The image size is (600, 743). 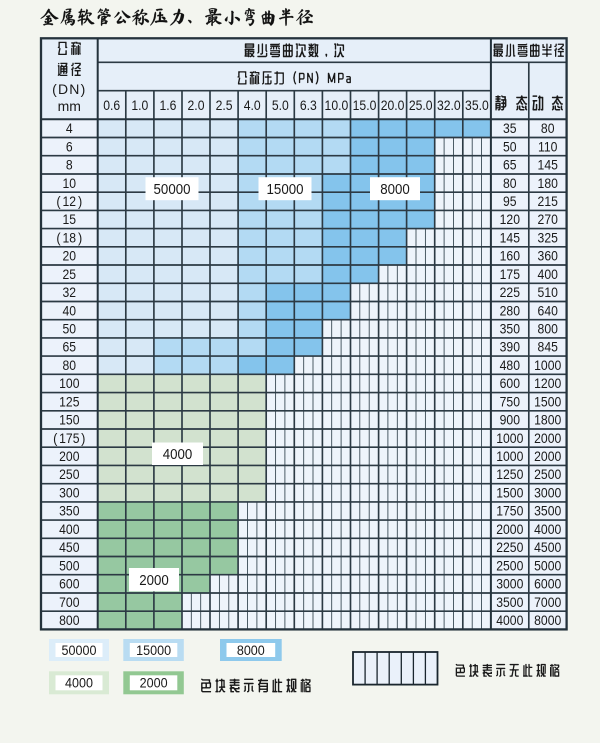 I want to click on svg-text: 280, so click(x=510, y=311).